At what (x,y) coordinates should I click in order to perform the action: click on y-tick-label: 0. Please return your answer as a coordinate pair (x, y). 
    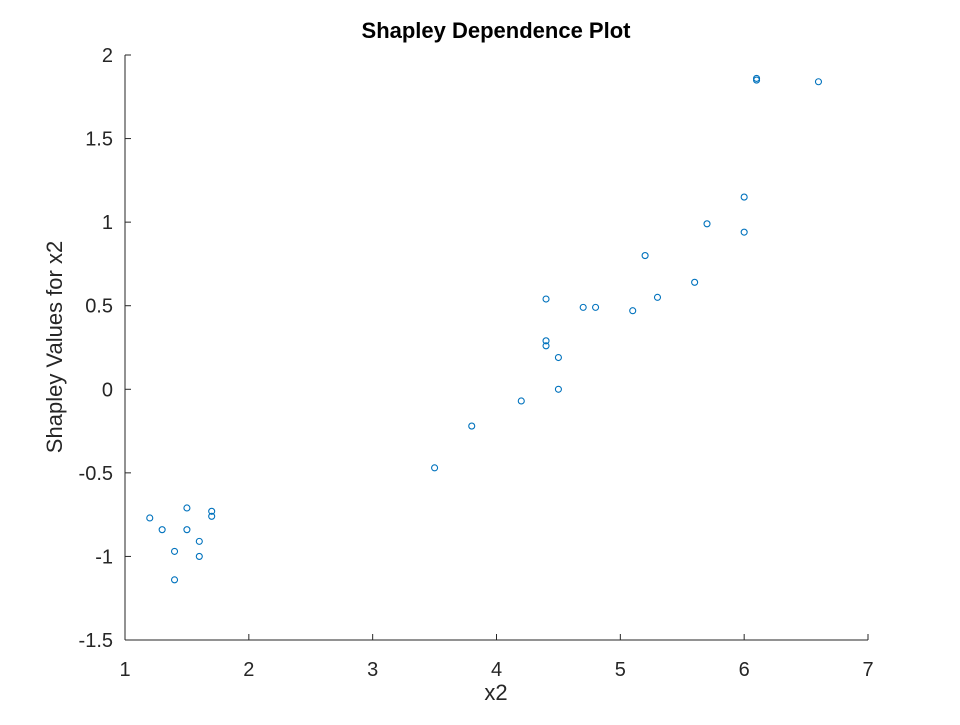
    Looking at the image, I should click on (107, 390).